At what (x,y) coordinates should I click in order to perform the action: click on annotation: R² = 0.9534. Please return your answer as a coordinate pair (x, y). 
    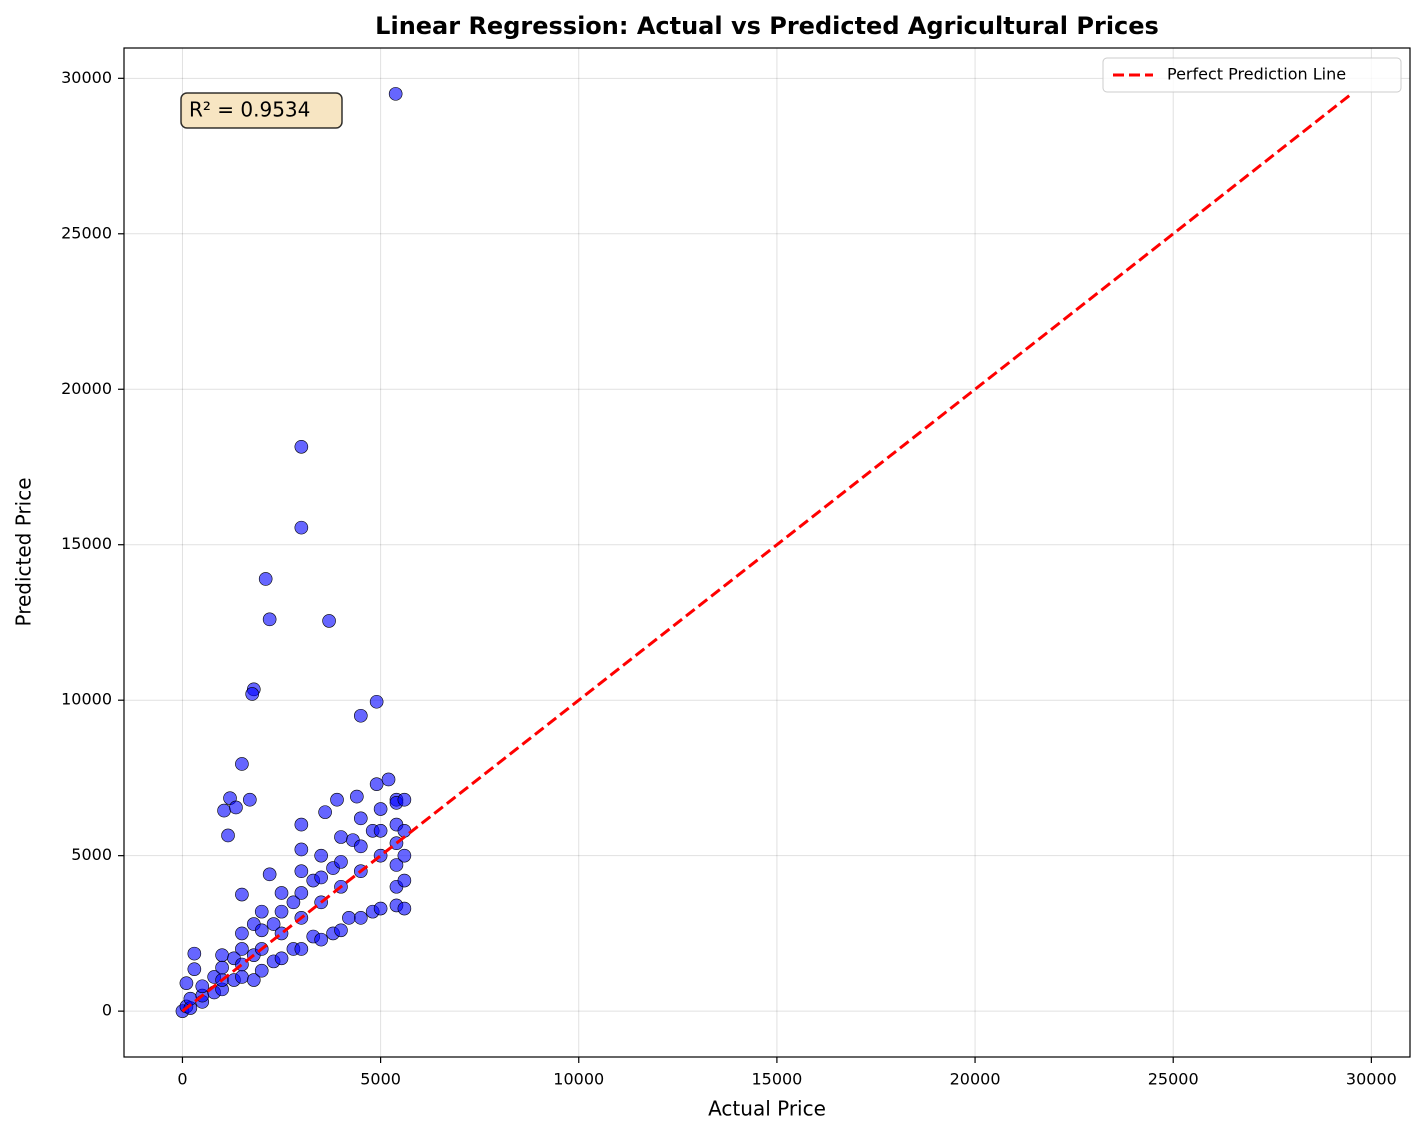
    Looking at the image, I should click on (261, 110).